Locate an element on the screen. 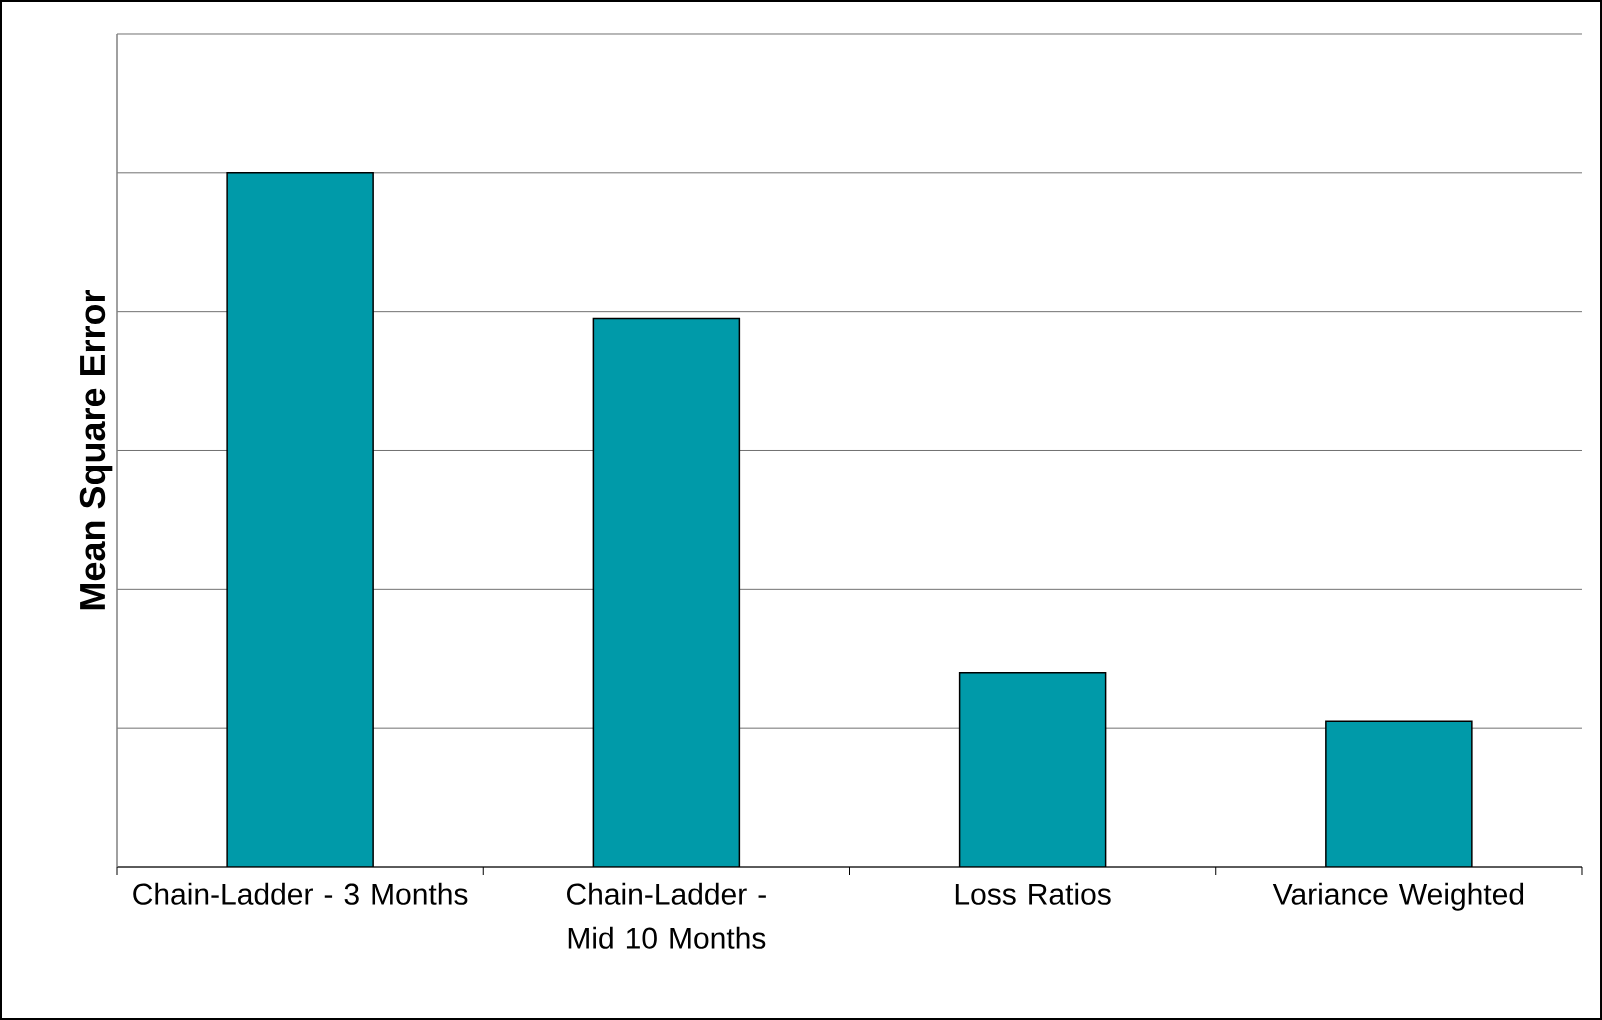  y-axis-title: Mean Square Error is located at coordinates (96, 450).